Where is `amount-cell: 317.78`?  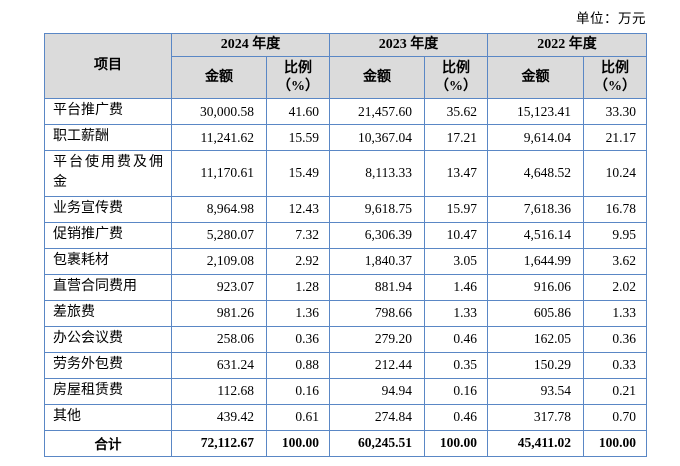 amount-cell: 317.78 is located at coordinates (535, 417).